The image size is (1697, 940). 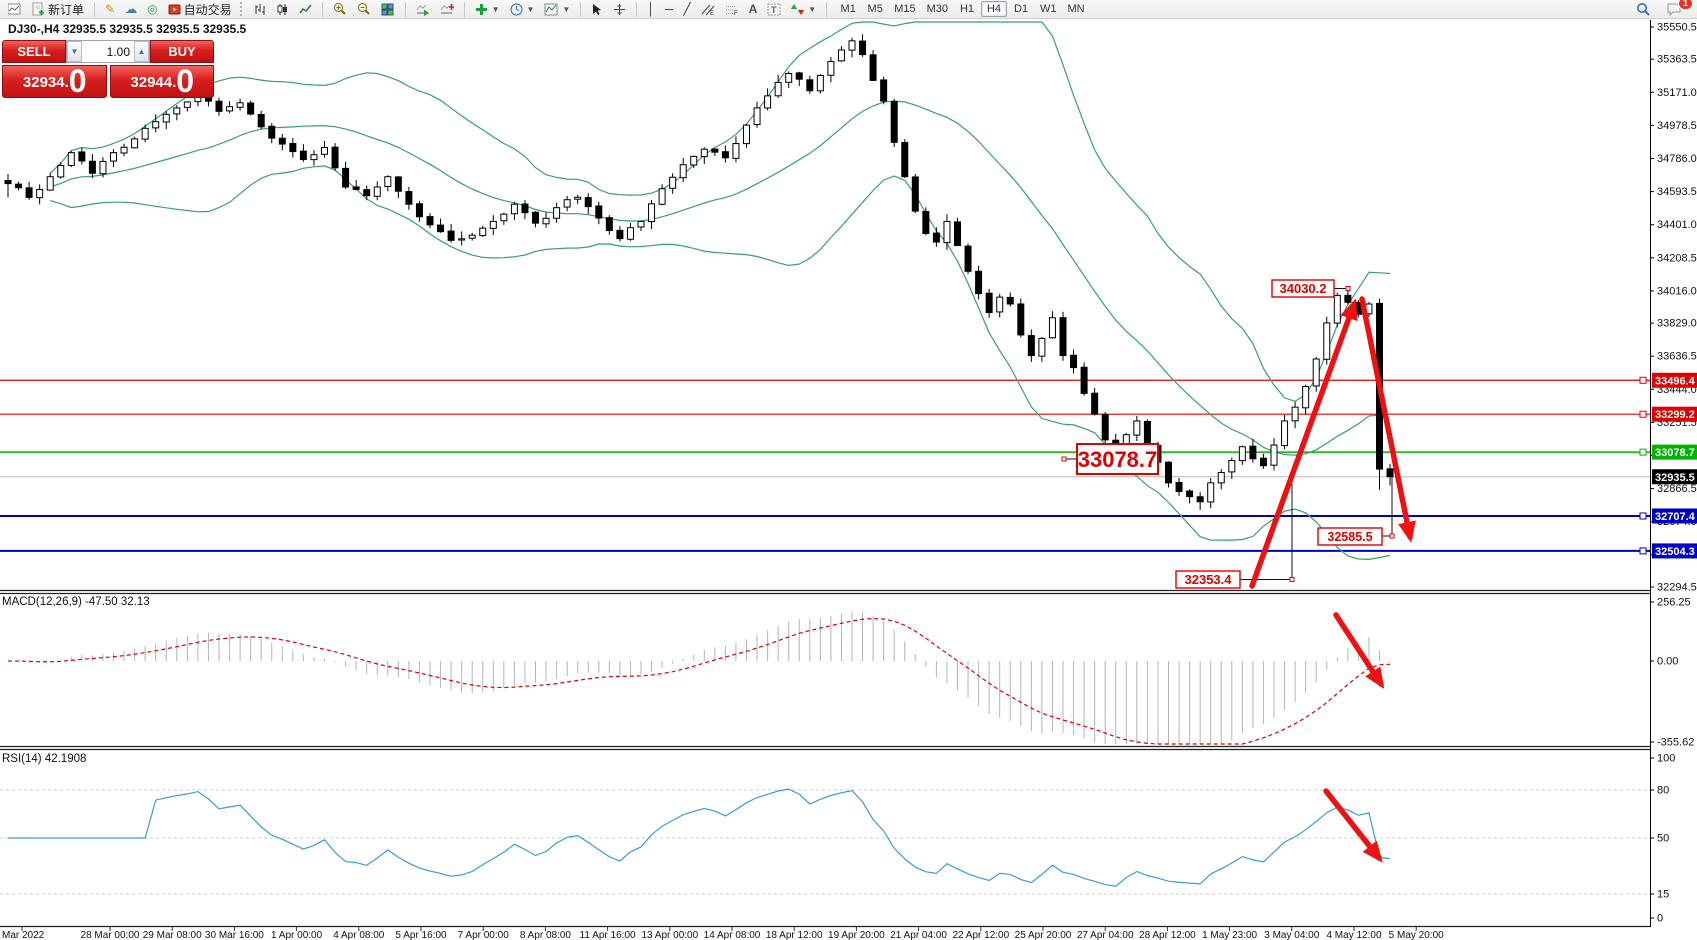 I want to click on timeframe-MN: MN, so click(x=1076, y=9).